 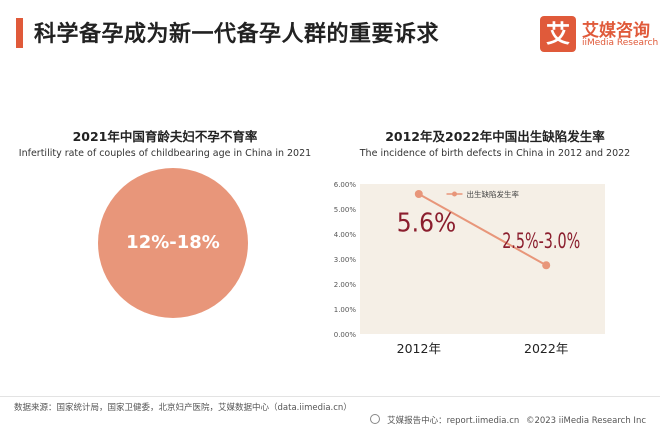 What do you see at coordinates (558, 34) in the screenshot?
I see `logo-mark-icon: 艾` at bounding box center [558, 34].